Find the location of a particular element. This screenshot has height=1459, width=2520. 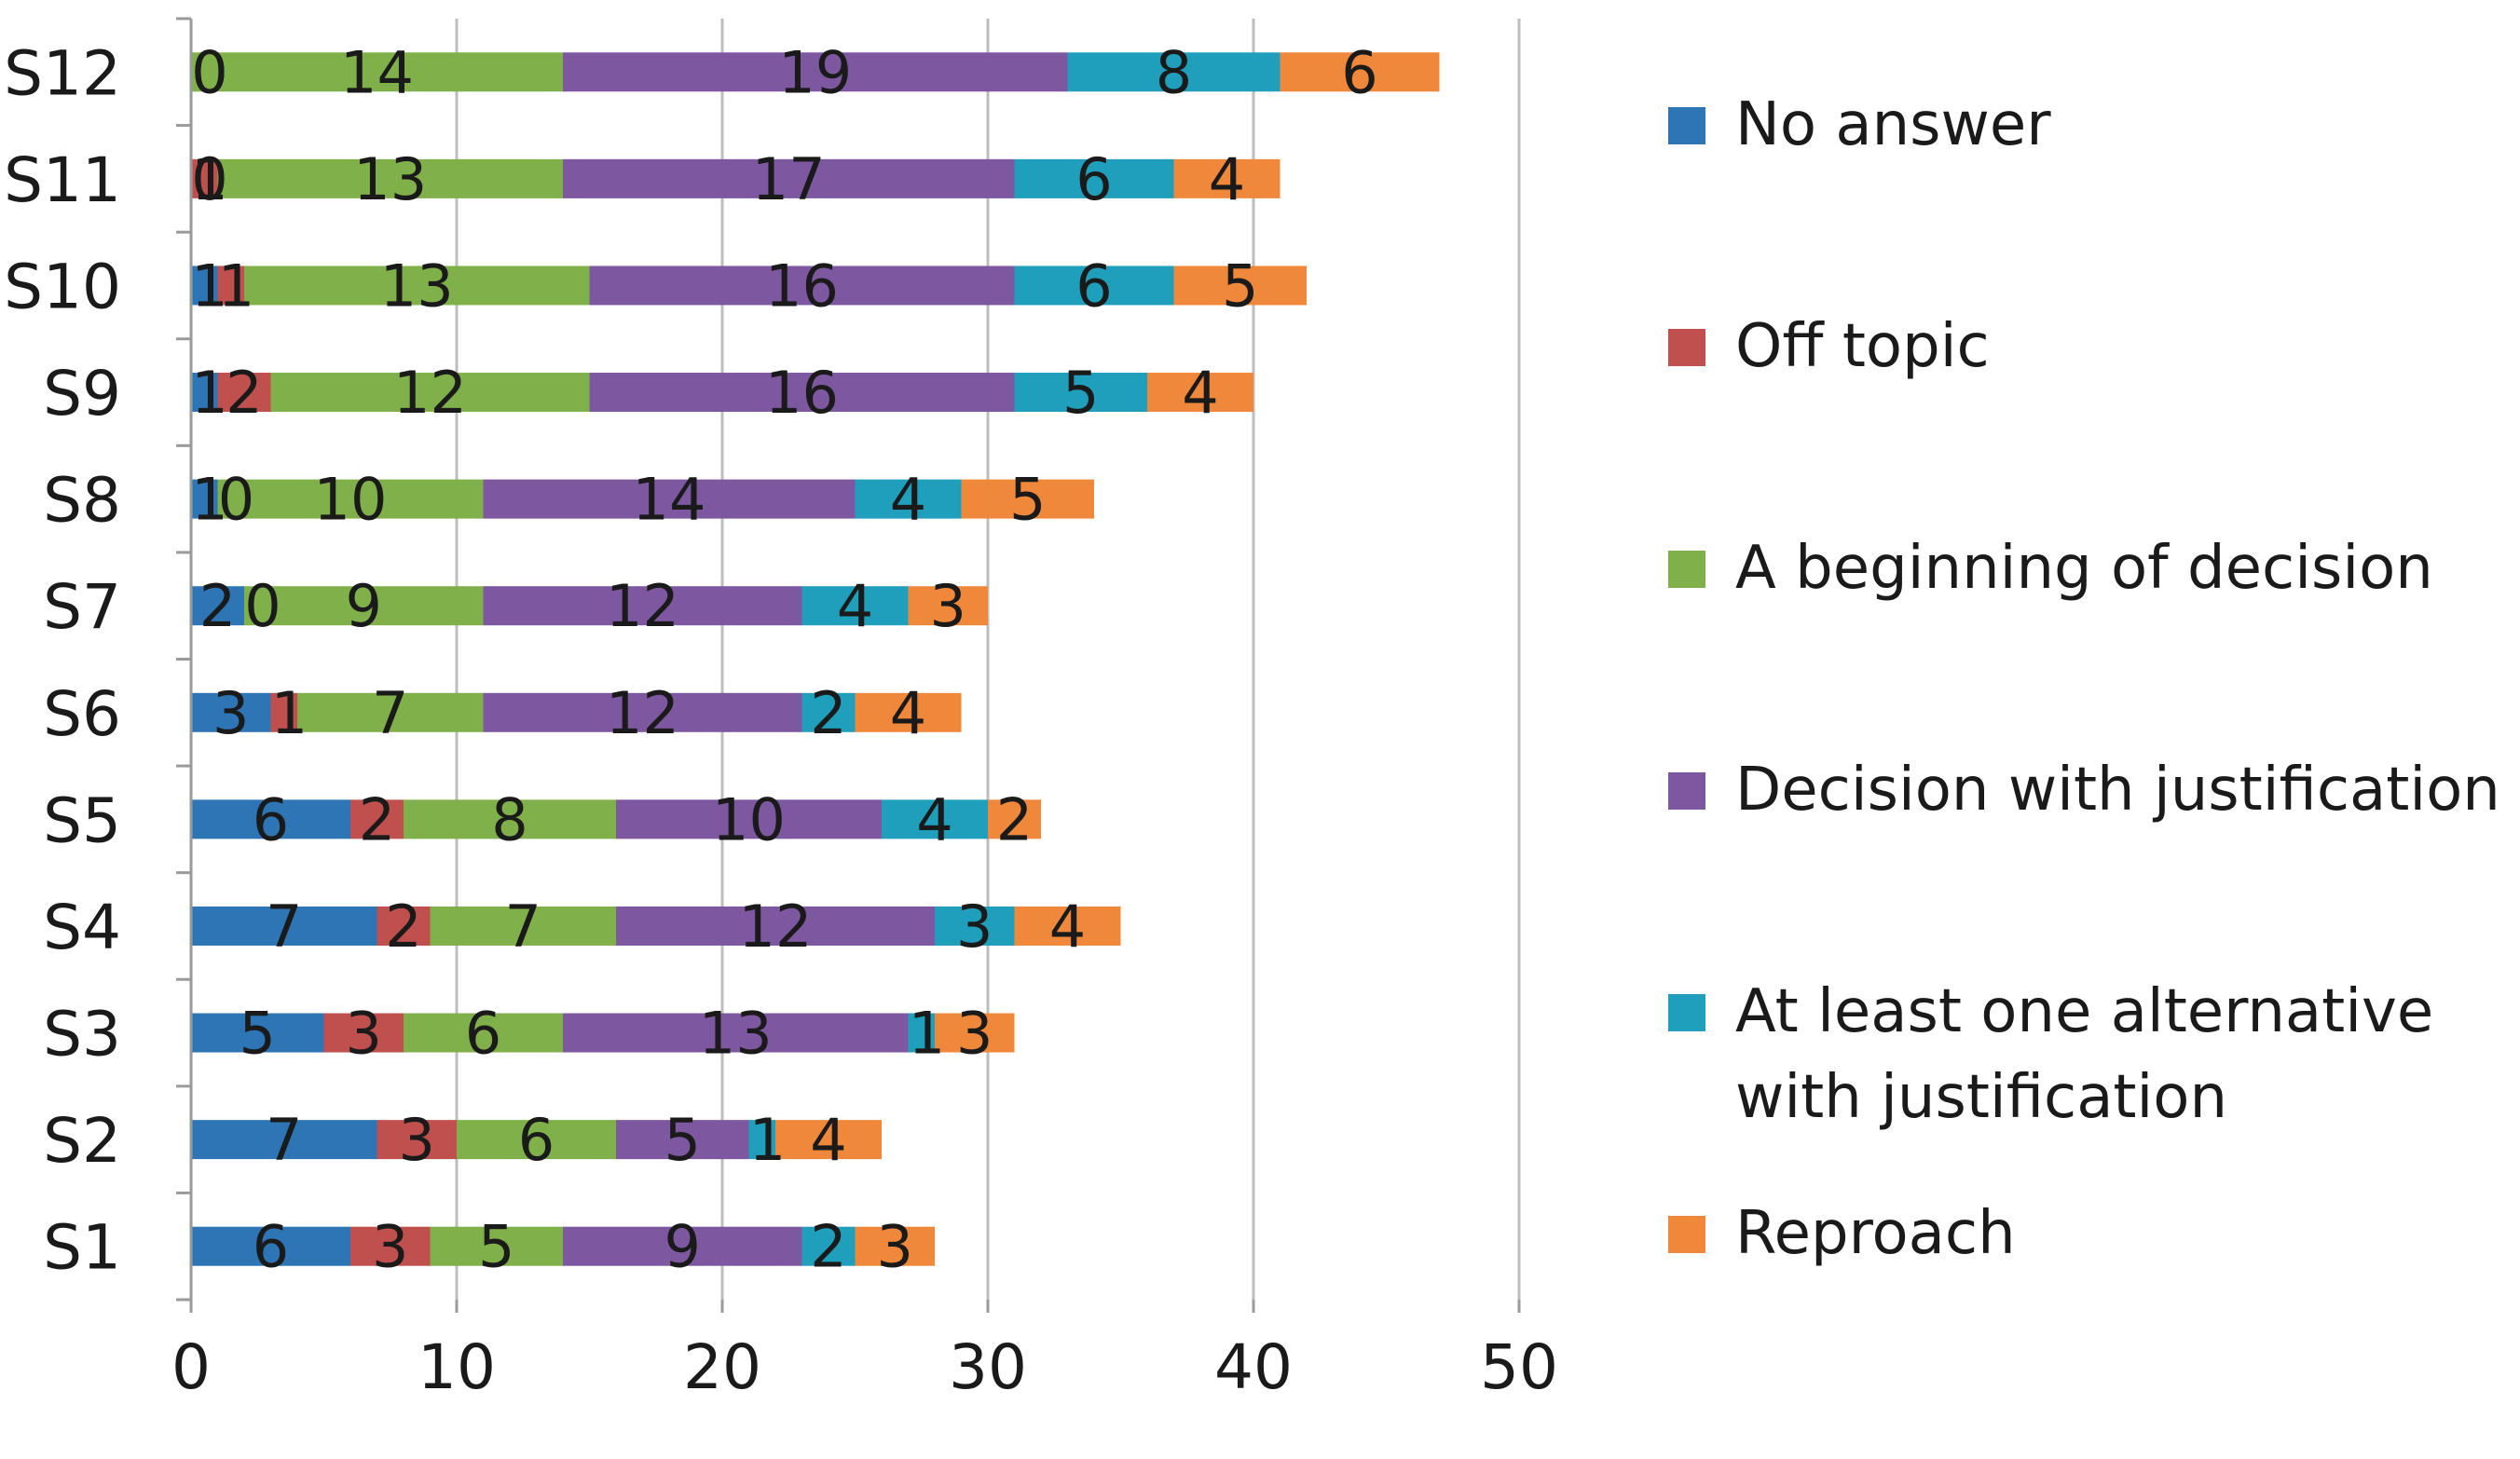

legend-label: A beginning of decision is located at coordinates (2084, 569).